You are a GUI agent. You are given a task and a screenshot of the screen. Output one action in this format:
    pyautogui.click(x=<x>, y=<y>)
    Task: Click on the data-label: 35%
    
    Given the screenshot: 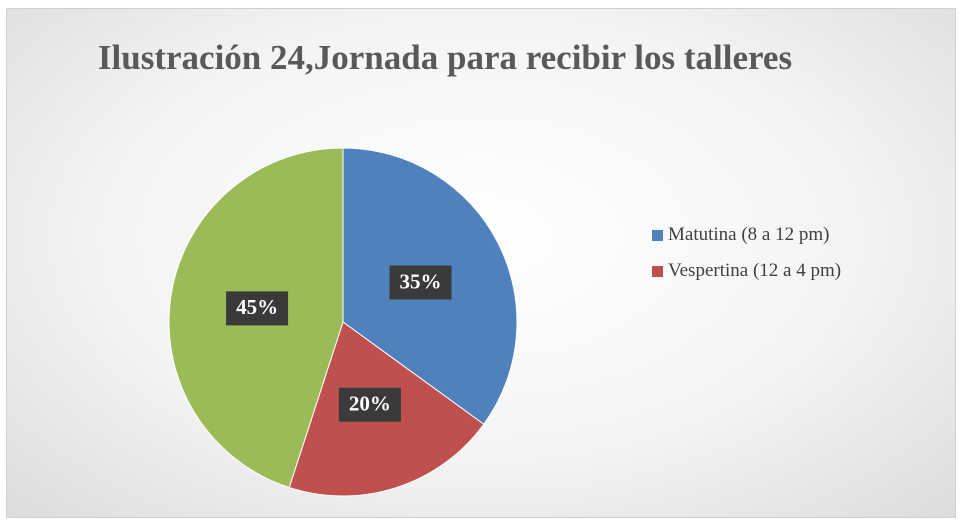 What is the action you would take?
    pyautogui.click(x=421, y=281)
    